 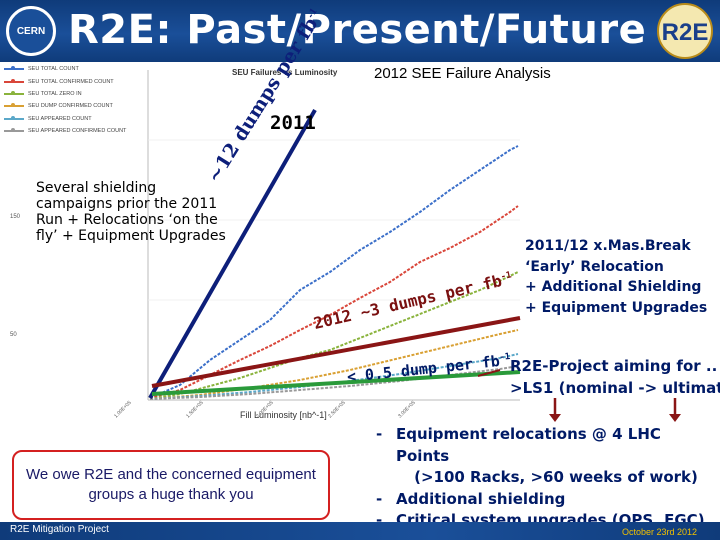 What do you see at coordinates (283, 415) in the screenshot?
I see `x-axis-label: Fill Luminosity [nb^-1]` at bounding box center [283, 415].